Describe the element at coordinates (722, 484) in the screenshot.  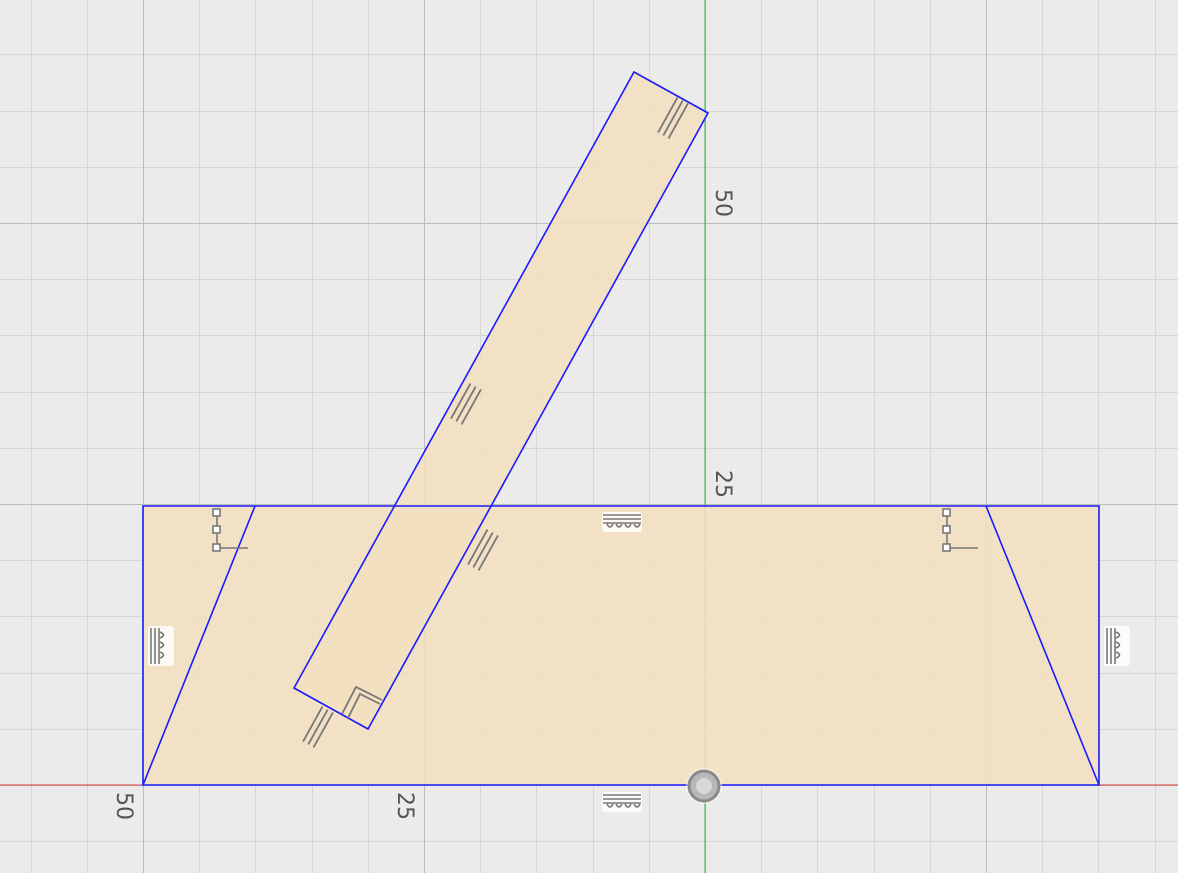
I see `y-axis-label-25: 25` at that location.